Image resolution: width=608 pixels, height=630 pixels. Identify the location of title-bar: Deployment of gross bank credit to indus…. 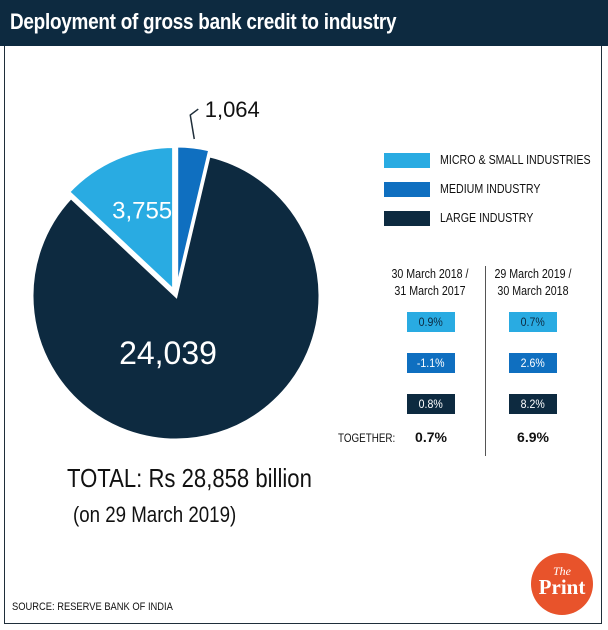
(304, 23).